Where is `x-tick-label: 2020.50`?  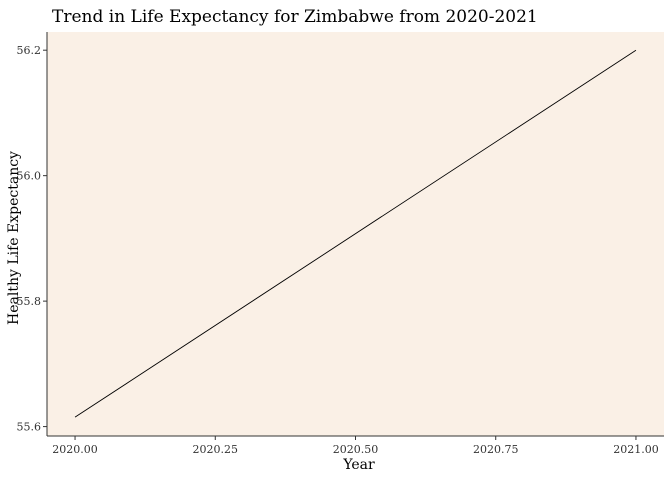 x-tick-label: 2020.50 is located at coordinates (356, 449).